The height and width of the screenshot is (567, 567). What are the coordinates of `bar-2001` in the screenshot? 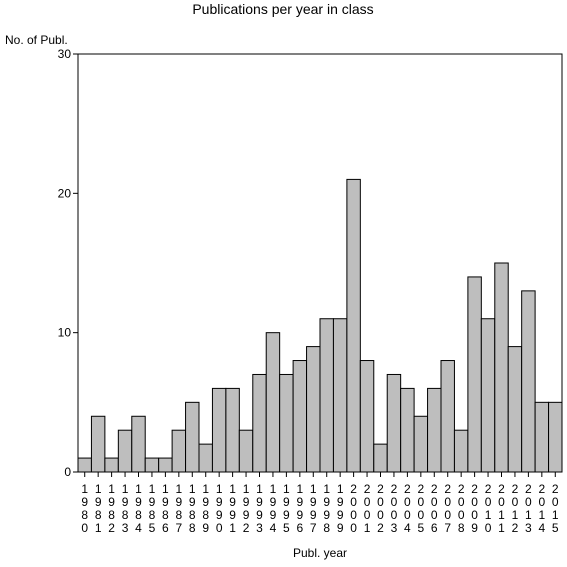 It's located at (367, 416).